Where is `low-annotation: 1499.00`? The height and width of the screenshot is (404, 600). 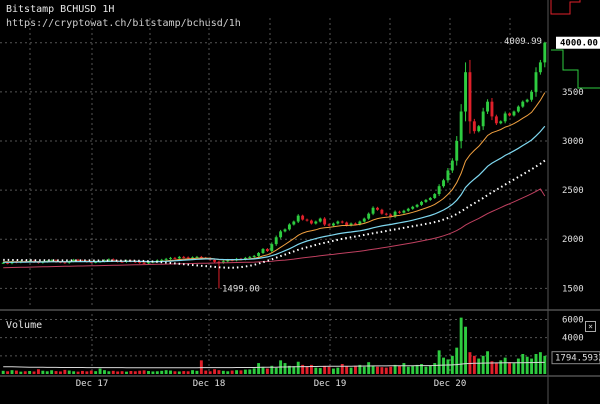
low-annotation: 1499.00 is located at coordinates (241, 289).